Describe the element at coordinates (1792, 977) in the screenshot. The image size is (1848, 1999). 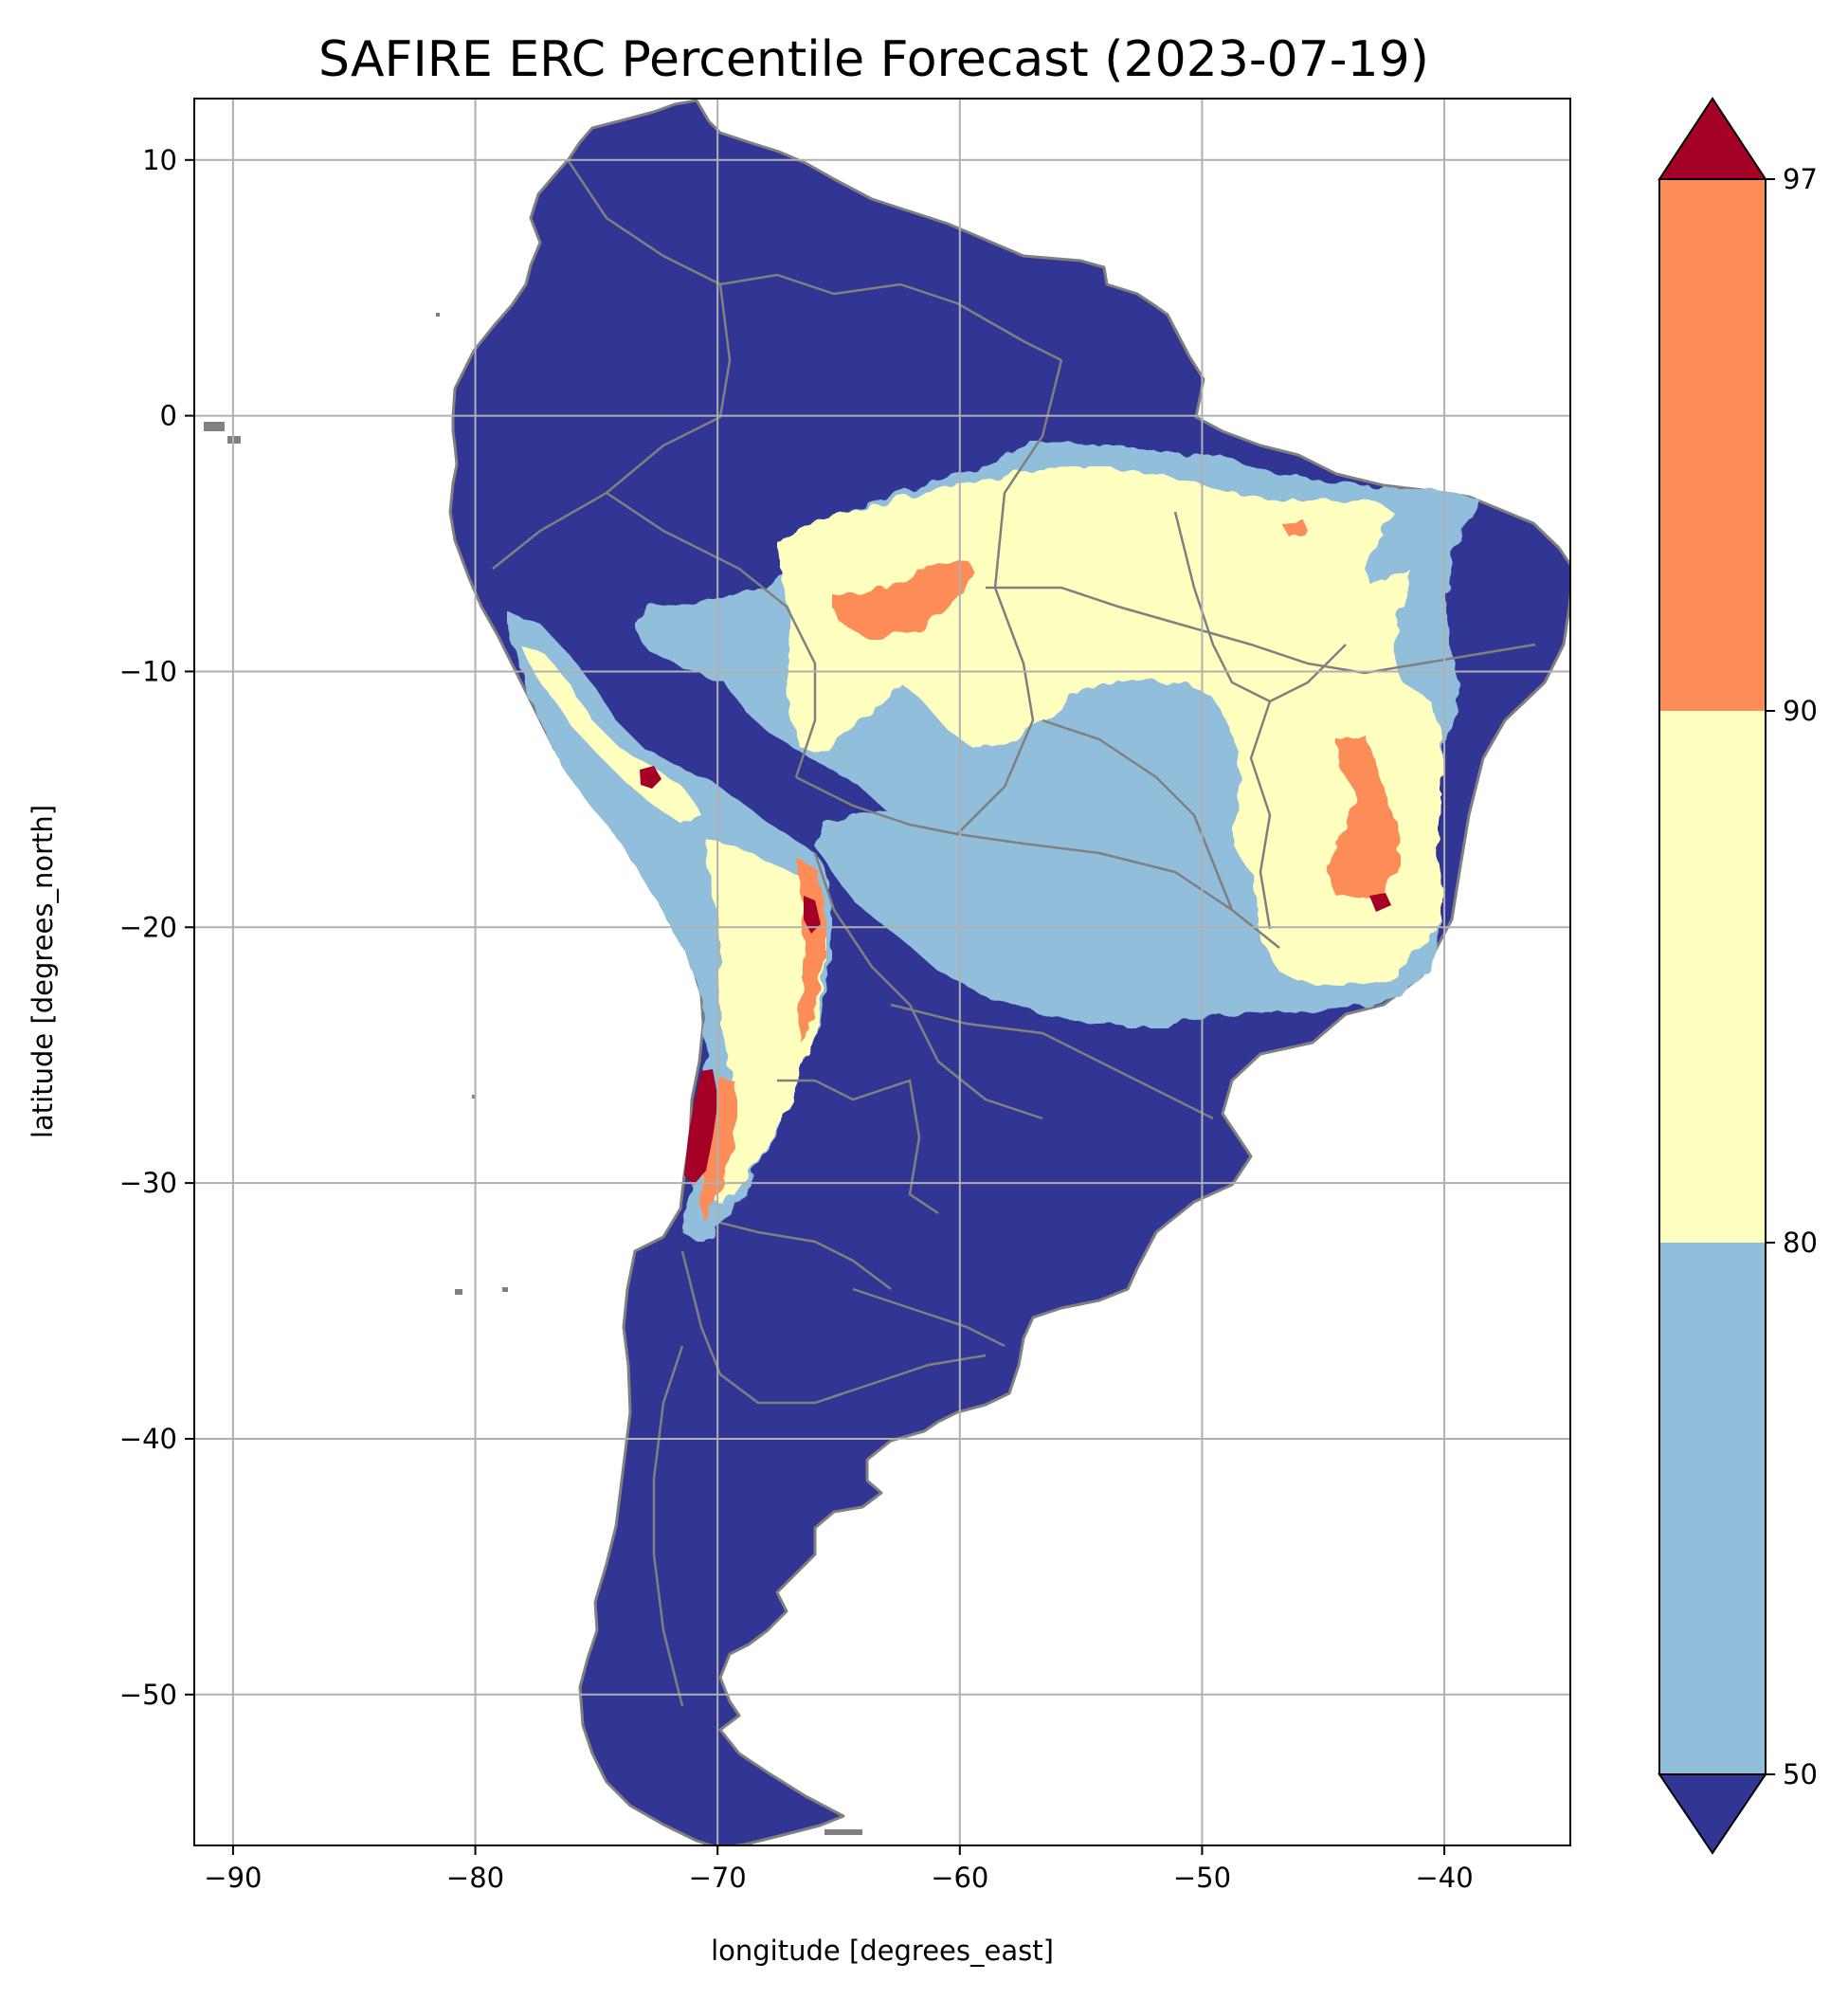
I see `colorbar-ticks: 50 80 90 97` at that location.